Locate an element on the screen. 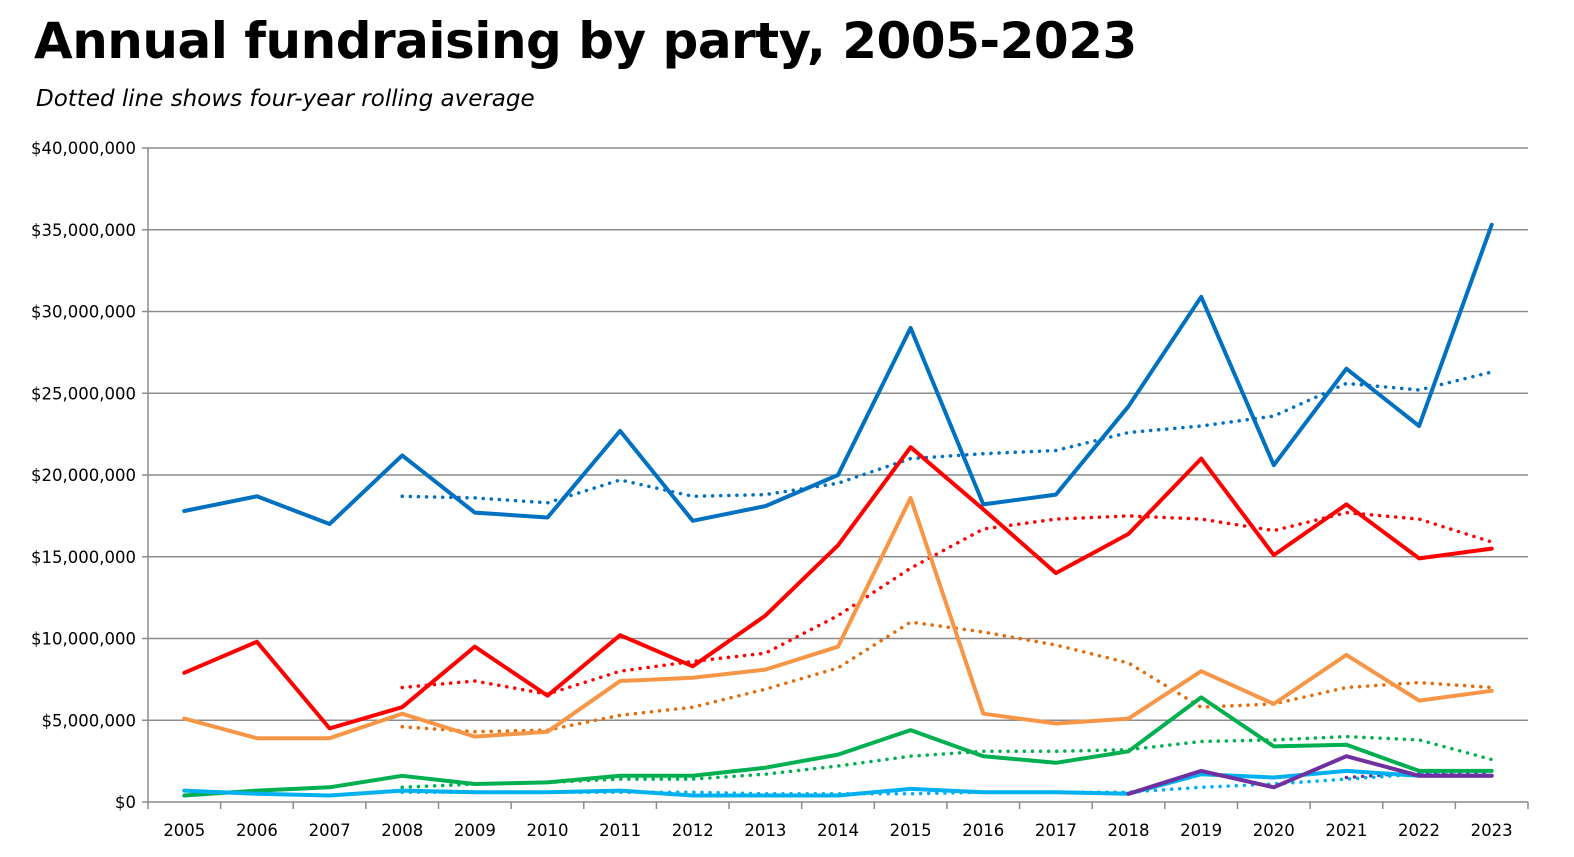  y-tick-label: $0 is located at coordinates (125, 802).